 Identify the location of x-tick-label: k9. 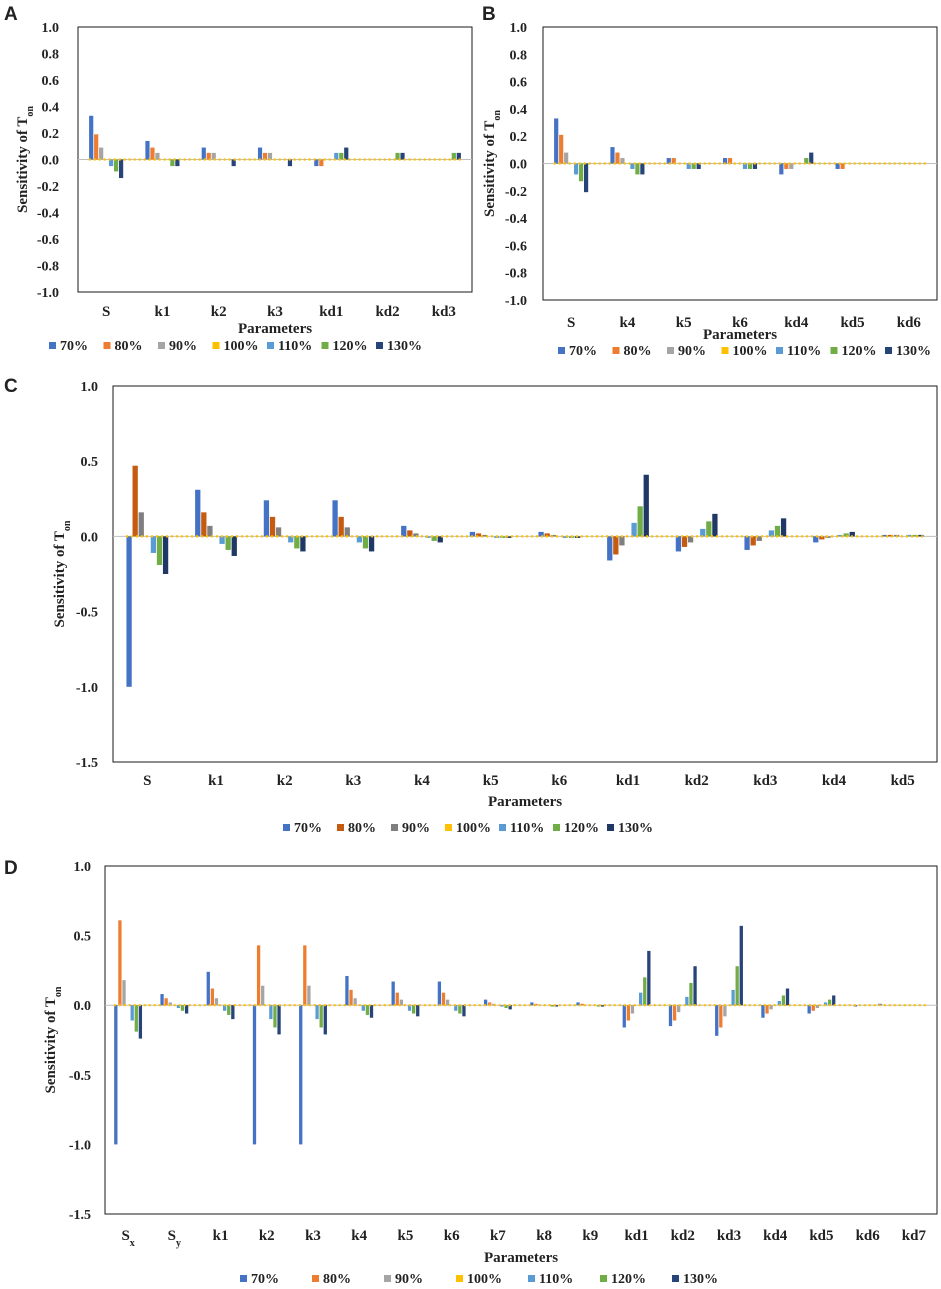
(590, 1236).